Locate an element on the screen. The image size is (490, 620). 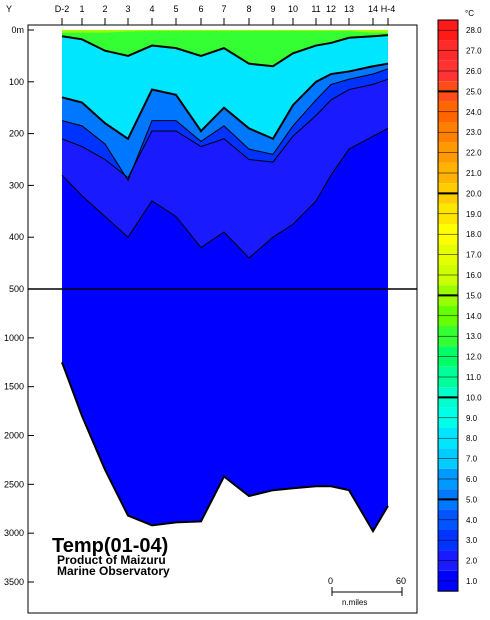
depth-label: 200 is located at coordinates (16, 134).